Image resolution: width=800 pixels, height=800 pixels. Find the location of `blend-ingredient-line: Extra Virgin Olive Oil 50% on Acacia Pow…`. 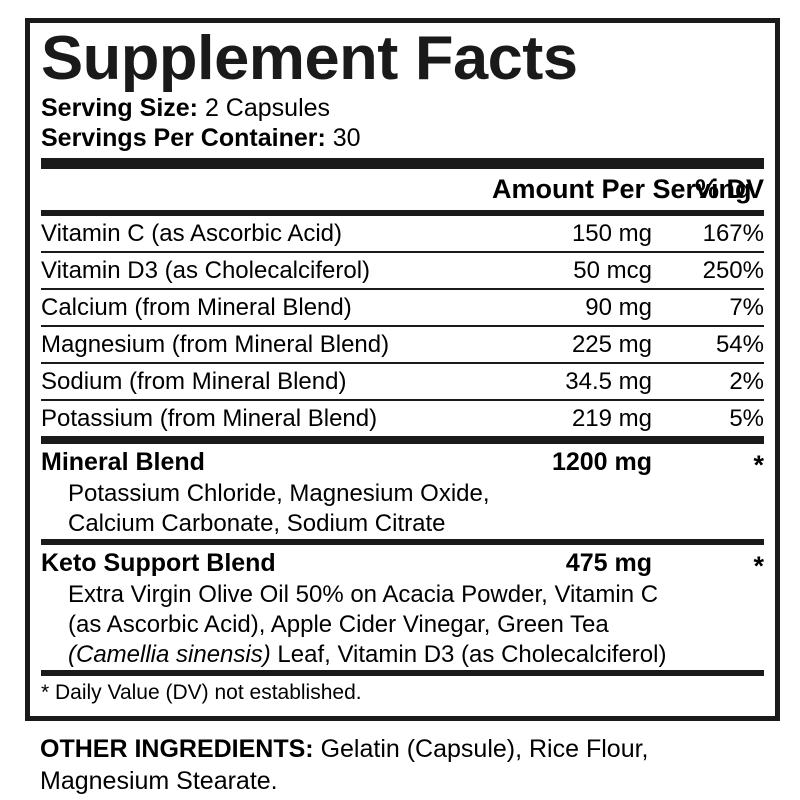

blend-ingredient-line: Extra Virgin Olive Oil 50% on Acacia Pow… is located at coordinates (363, 594).